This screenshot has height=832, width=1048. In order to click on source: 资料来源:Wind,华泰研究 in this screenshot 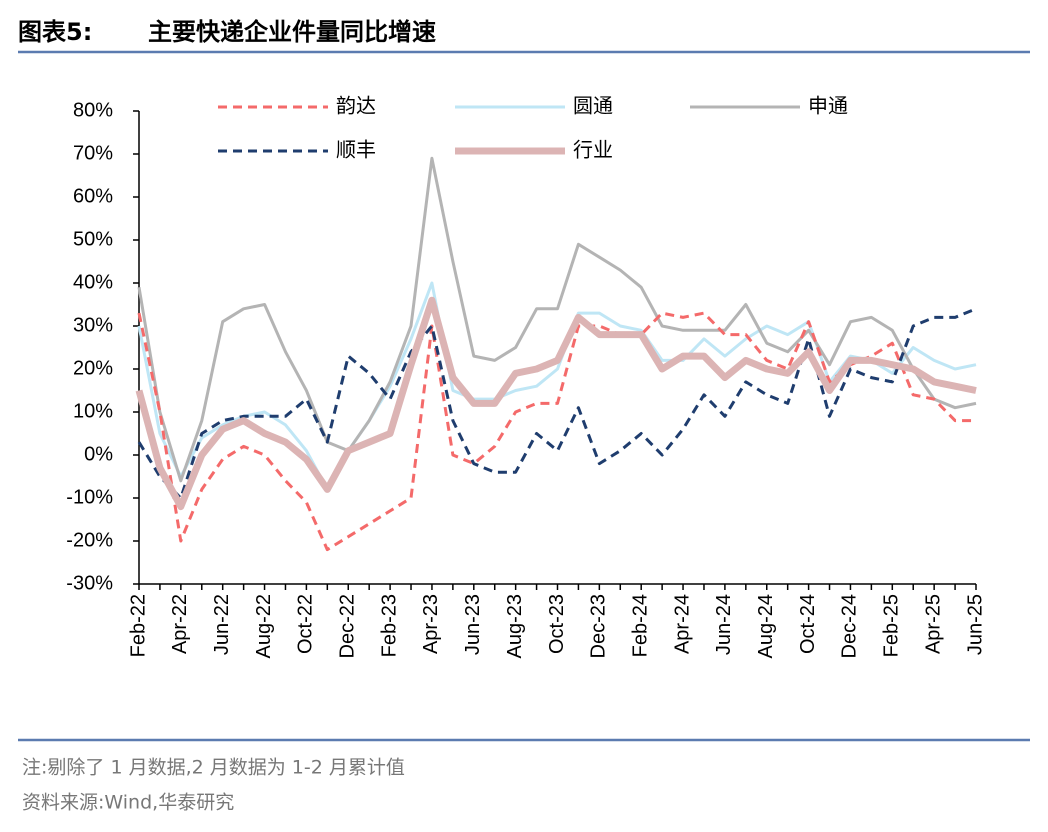, I will do `click(128, 803)`.